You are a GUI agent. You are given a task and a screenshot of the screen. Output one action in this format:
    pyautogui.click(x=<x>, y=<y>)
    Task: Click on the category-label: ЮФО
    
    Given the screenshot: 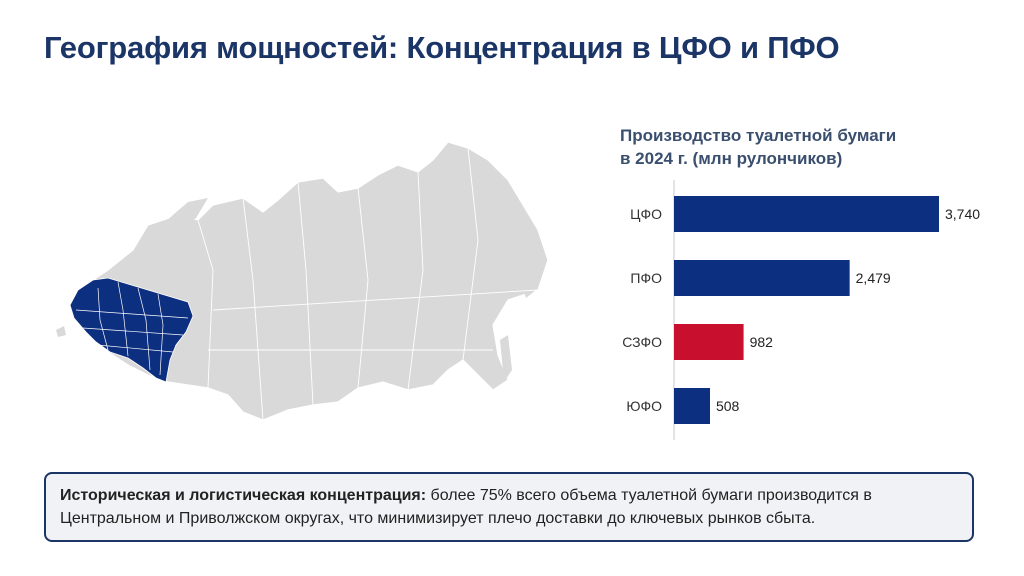 What is the action you would take?
    pyautogui.click(x=644, y=406)
    